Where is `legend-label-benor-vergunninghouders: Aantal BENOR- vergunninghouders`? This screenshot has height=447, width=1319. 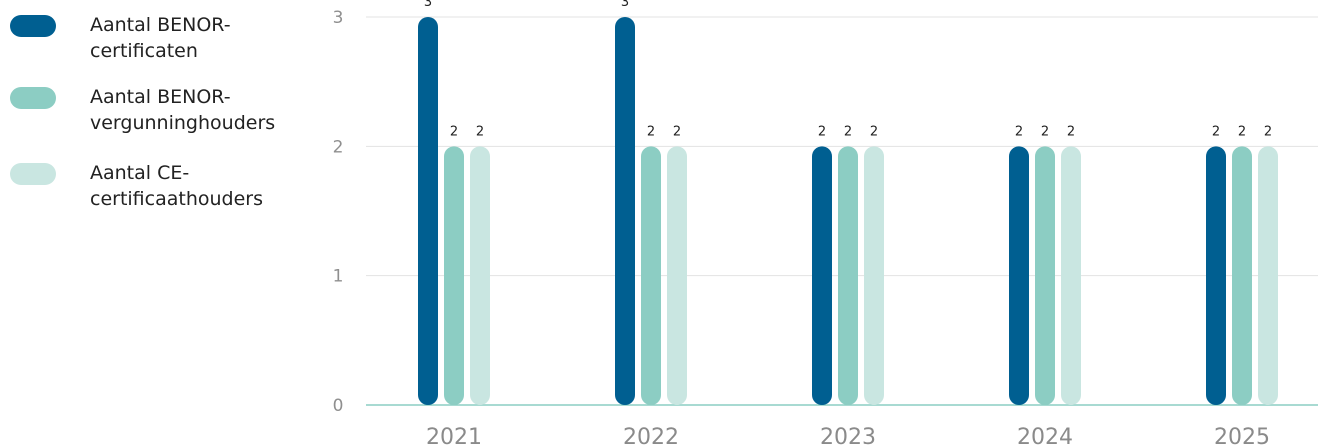 legend-label-benor-vergunninghouders: Aantal BENOR- vergunninghouders is located at coordinates (205, 110).